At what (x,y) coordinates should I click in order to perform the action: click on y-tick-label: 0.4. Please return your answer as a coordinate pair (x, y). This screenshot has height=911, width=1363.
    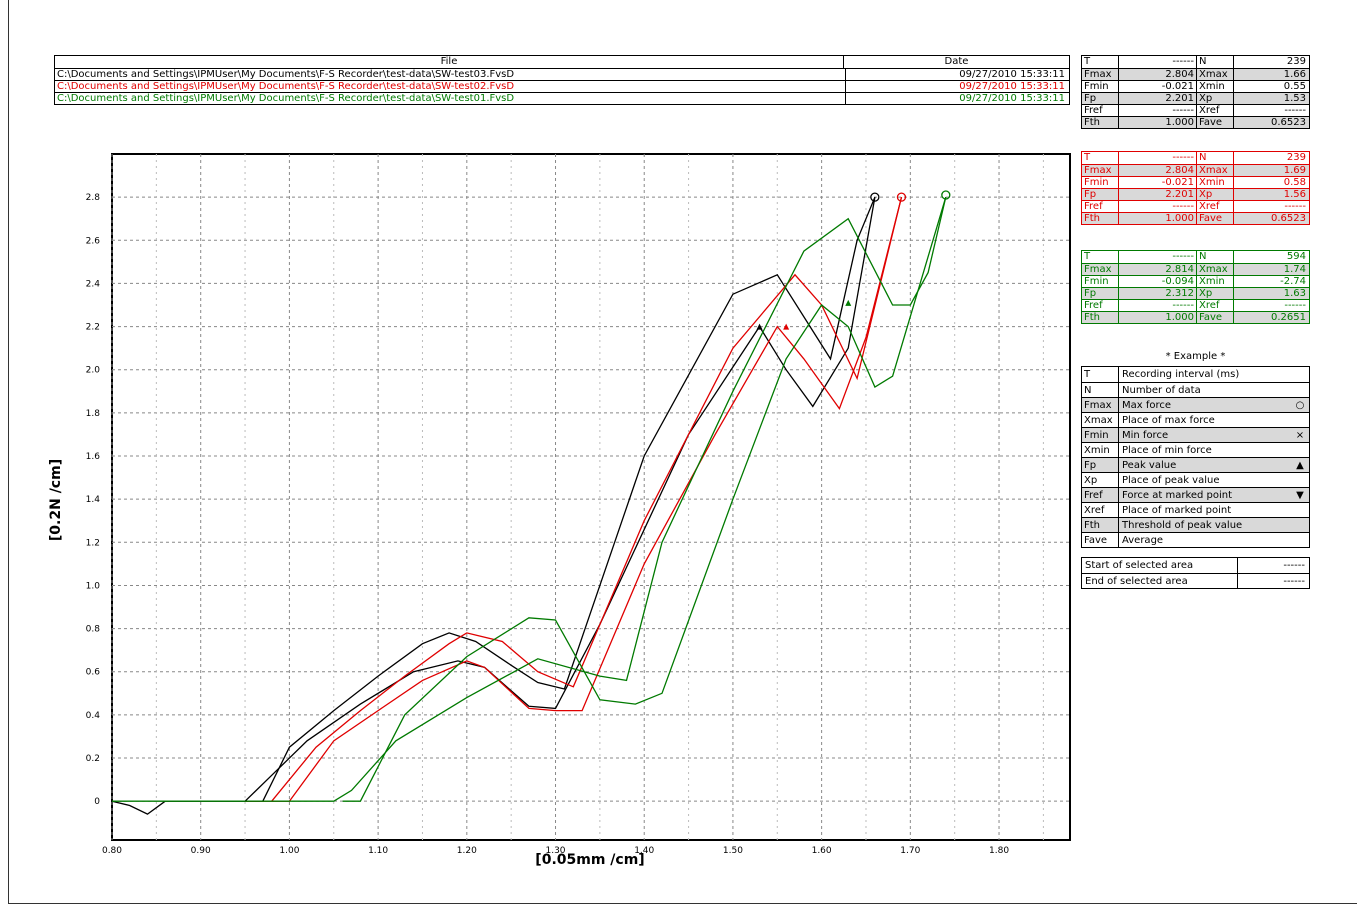
    Looking at the image, I should click on (93, 716).